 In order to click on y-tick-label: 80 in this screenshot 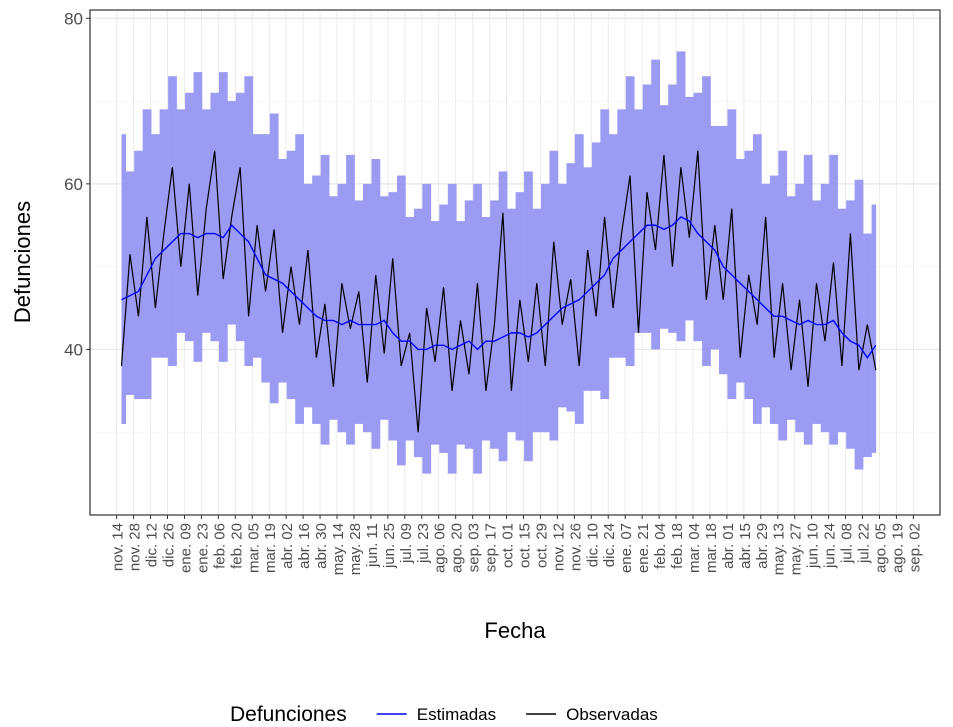, I will do `click(73, 18)`.